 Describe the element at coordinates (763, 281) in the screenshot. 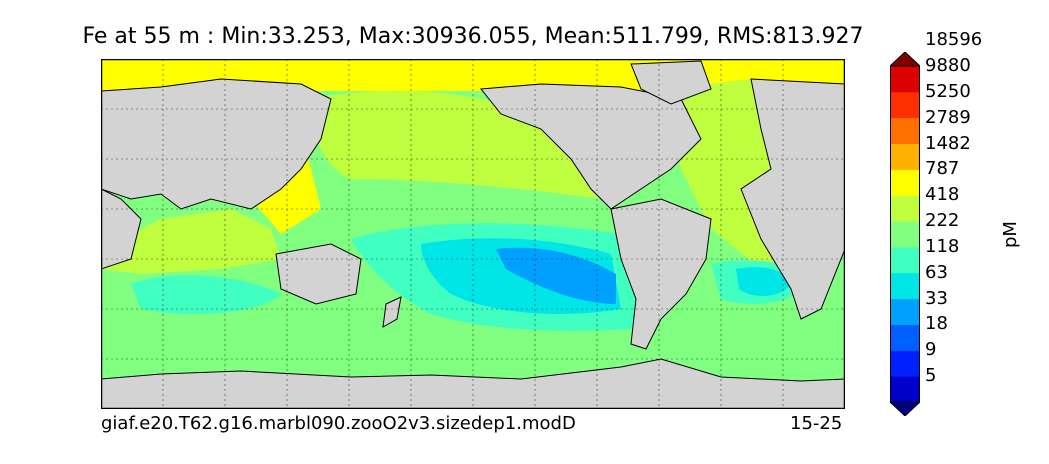

I see `atlantic-cyan-core` at that location.